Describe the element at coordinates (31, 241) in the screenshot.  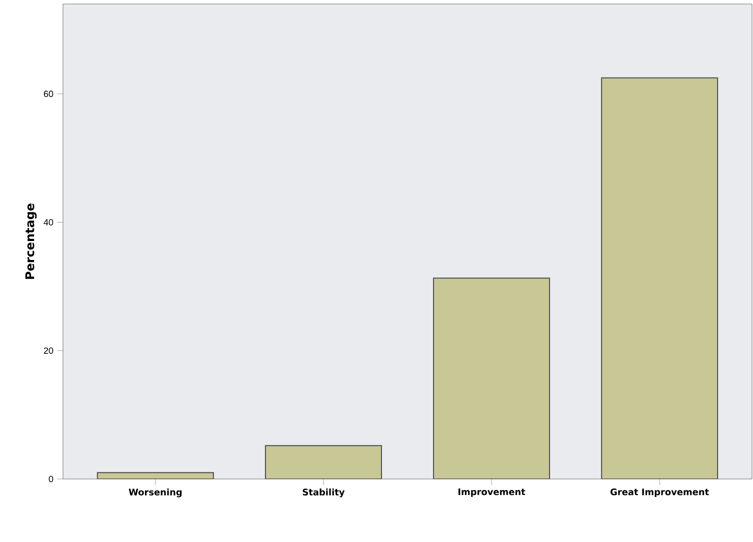
I see `y-axis-title: Percentage` at that location.